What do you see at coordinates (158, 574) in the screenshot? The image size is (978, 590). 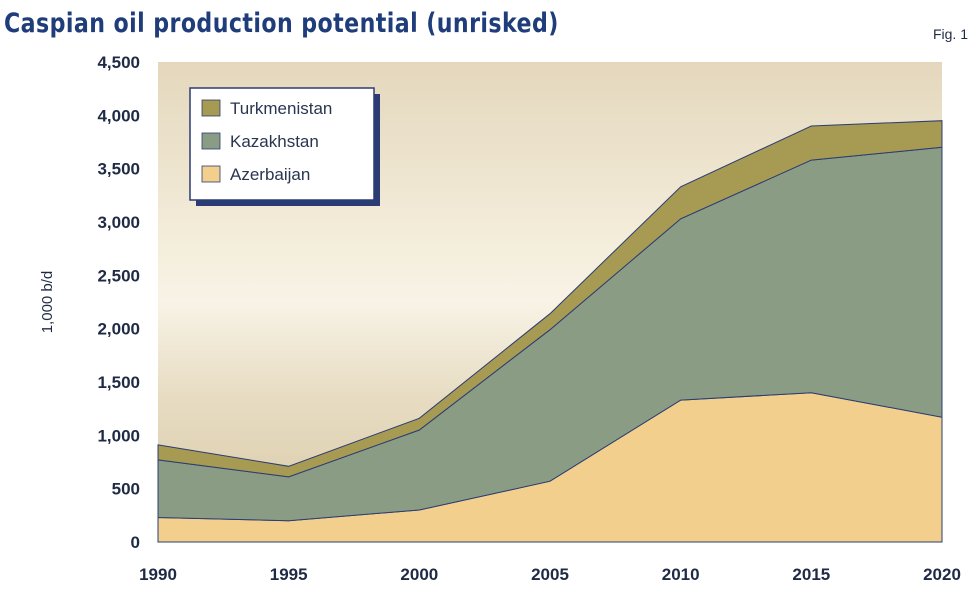 I see `x-tick-label: 1990` at bounding box center [158, 574].